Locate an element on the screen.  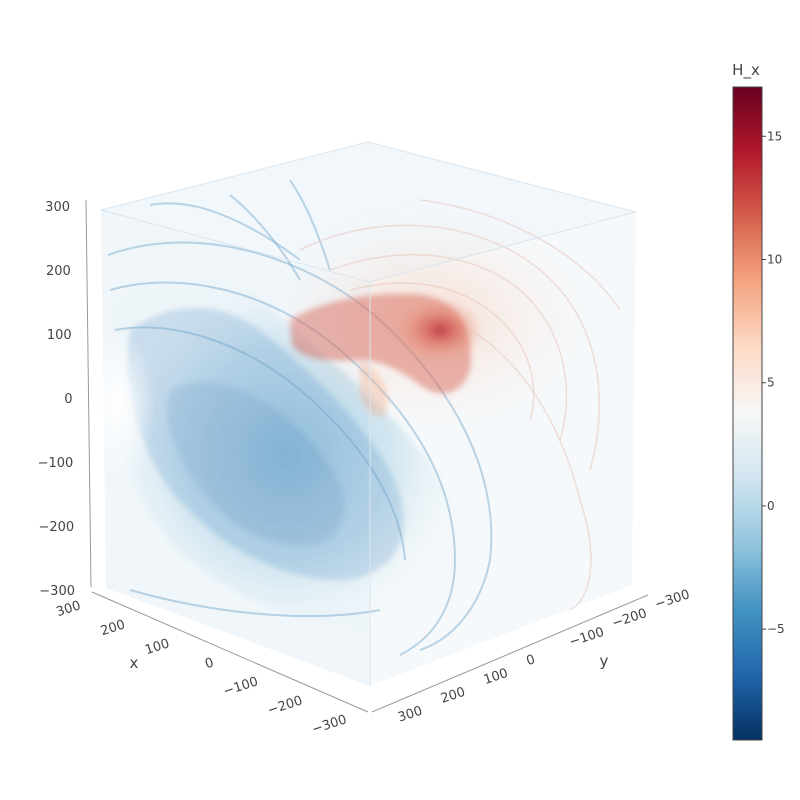
z-tick-label: 200 is located at coordinates (58, 271).